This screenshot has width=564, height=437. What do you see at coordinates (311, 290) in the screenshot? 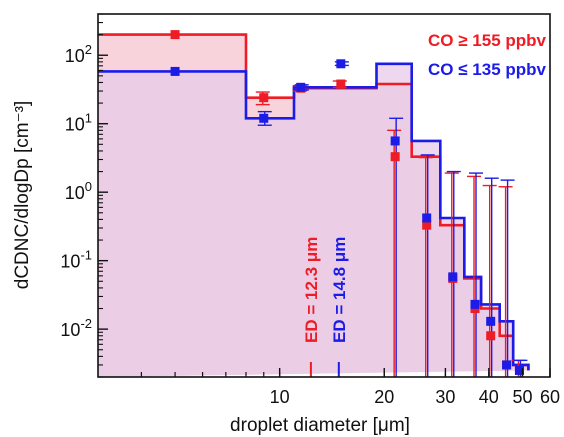
I see `ed-annotation-label: ED = 12.3 μm` at bounding box center [311, 290].